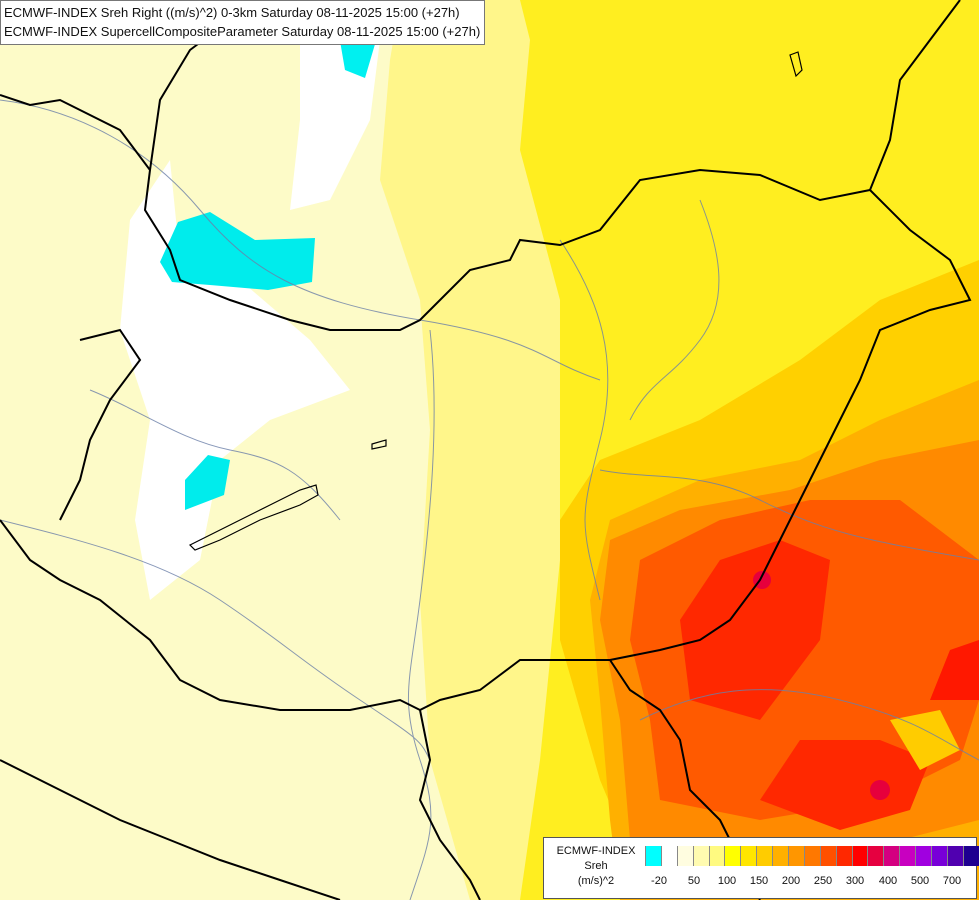 This screenshot has width=979, height=900. I want to click on legend-tick-label: 100, so click(727, 881).